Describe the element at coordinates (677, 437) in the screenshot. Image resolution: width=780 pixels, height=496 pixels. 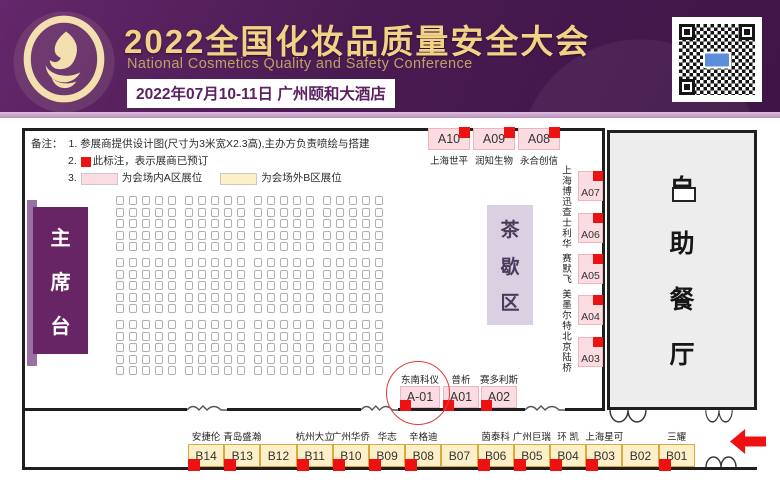
I see `booth-company: 三耀` at that location.